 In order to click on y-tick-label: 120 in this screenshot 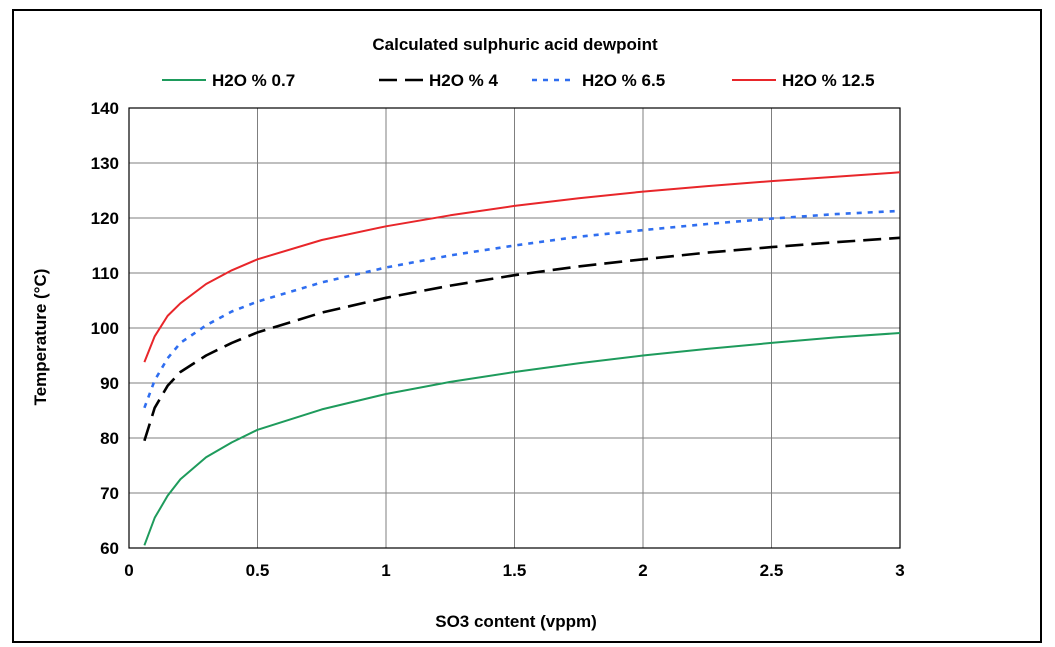, I will do `click(105, 218)`.